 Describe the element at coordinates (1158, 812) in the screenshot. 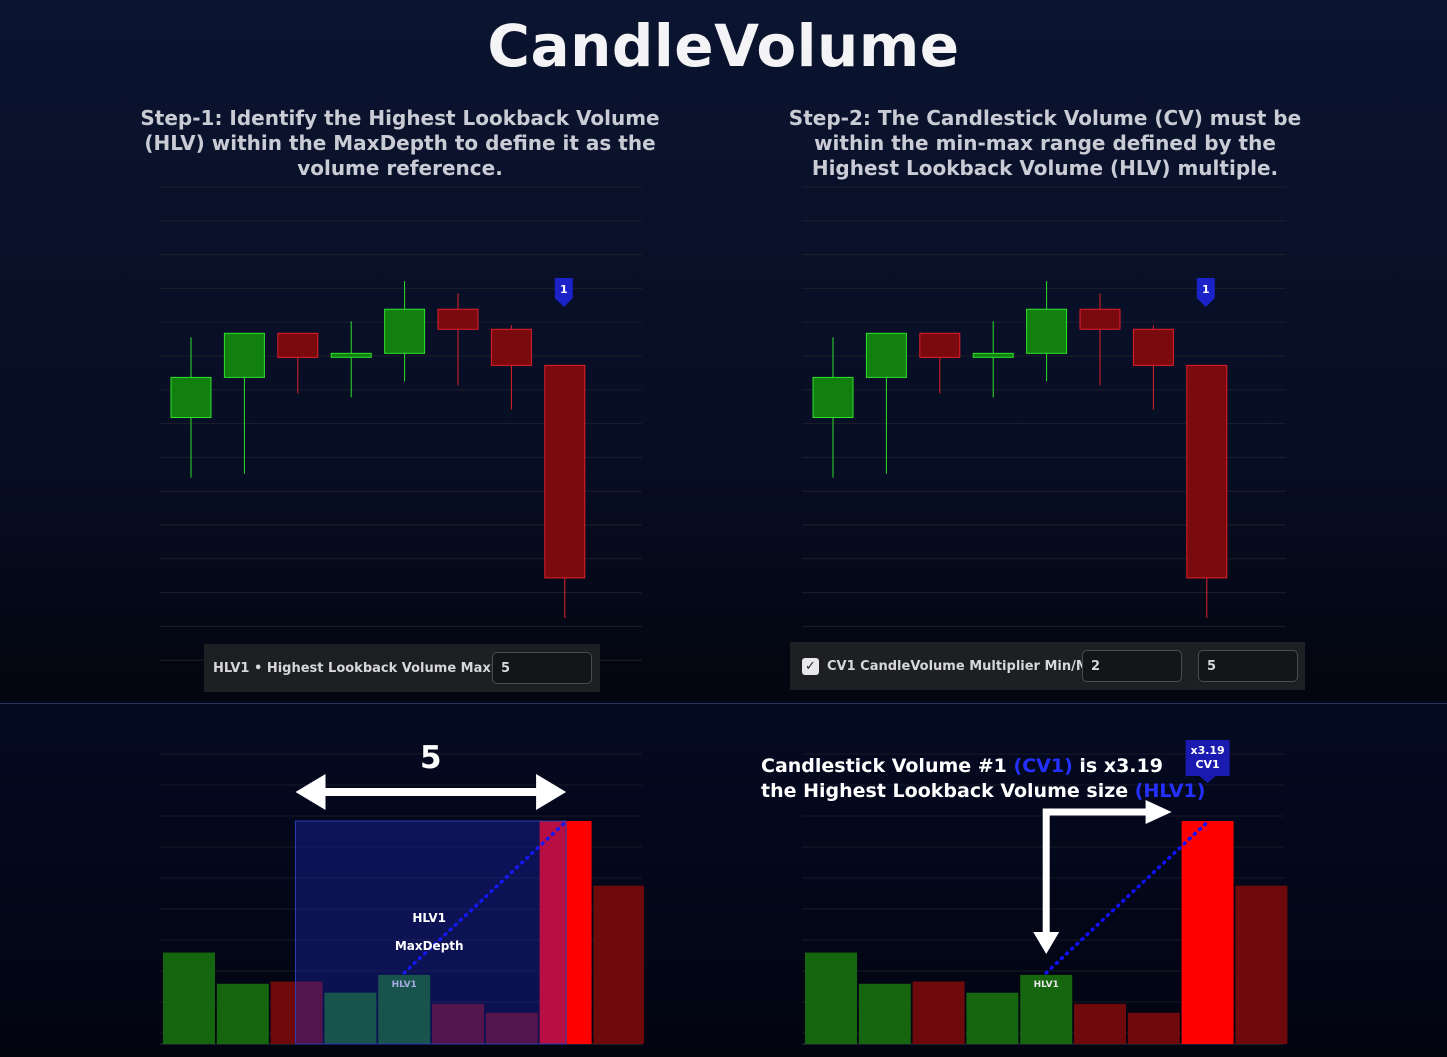

I see `elbow-arrow-right-head` at that location.